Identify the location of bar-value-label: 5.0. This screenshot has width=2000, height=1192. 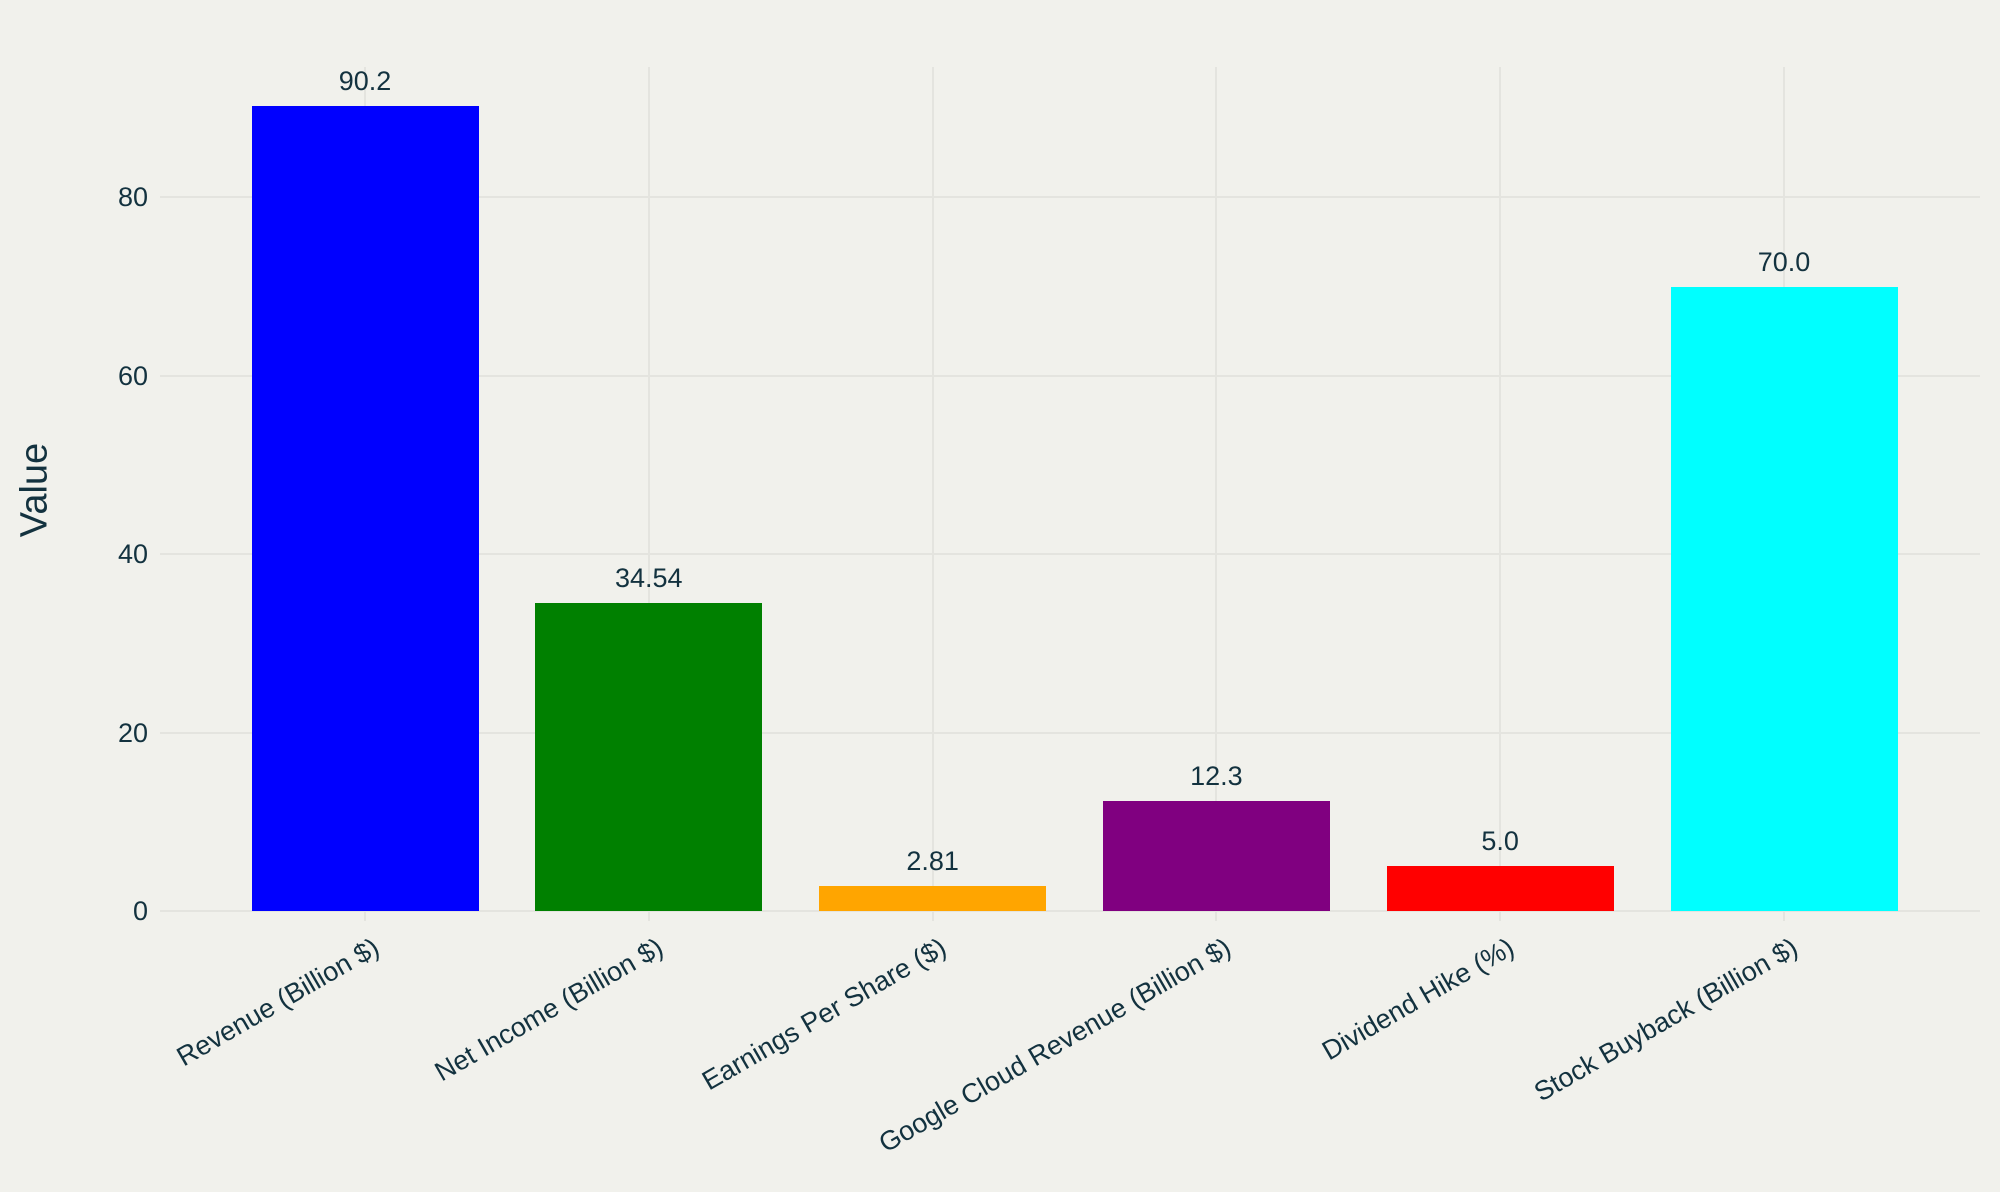
(1500, 841).